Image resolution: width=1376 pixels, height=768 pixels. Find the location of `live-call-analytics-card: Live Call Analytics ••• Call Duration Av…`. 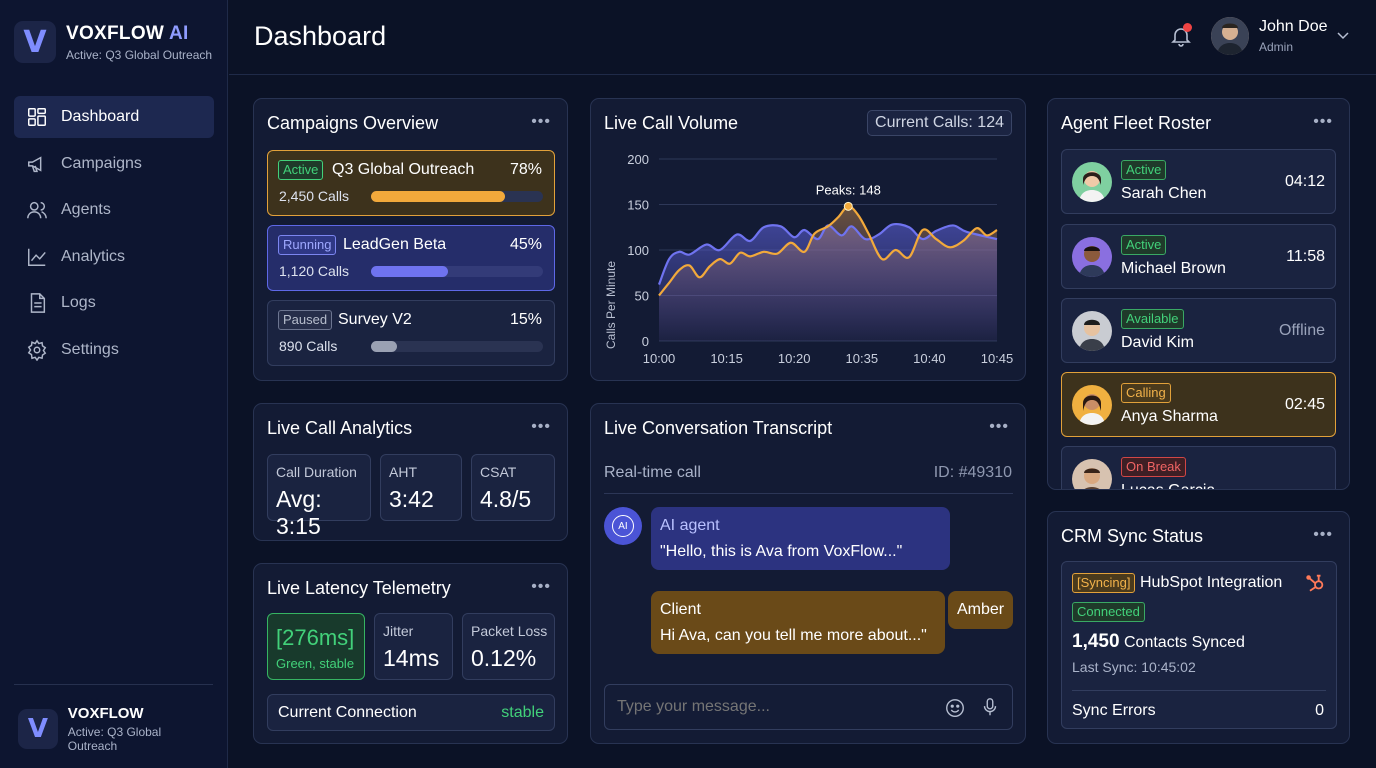

live-call-analytics-card: Live Call Analytics ••• Call Duration Av… is located at coordinates (410, 472).